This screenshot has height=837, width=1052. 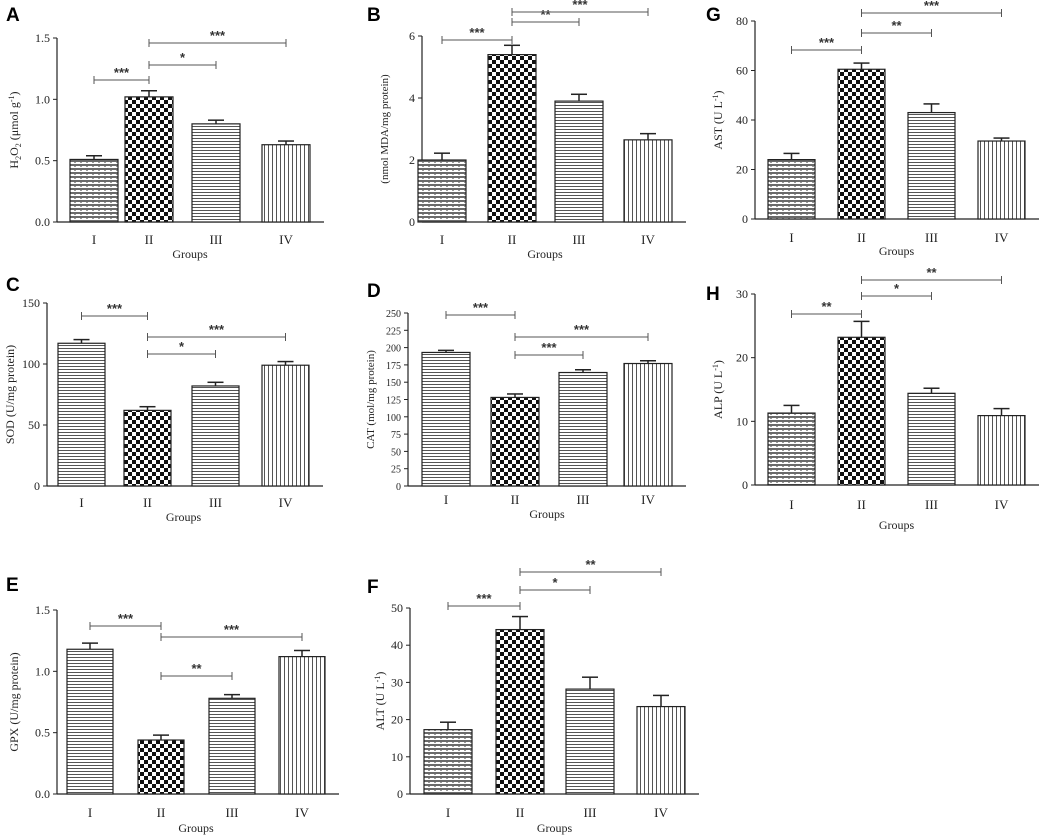 I want to click on y-axis-label: H2O2 (μmol g-1), so click(x=15, y=129).